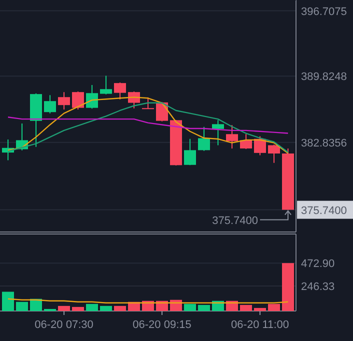 This screenshot has height=341, width=353. What do you see at coordinates (148, 125) in the screenshot?
I see `line-series` at bounding box center [148, 125].